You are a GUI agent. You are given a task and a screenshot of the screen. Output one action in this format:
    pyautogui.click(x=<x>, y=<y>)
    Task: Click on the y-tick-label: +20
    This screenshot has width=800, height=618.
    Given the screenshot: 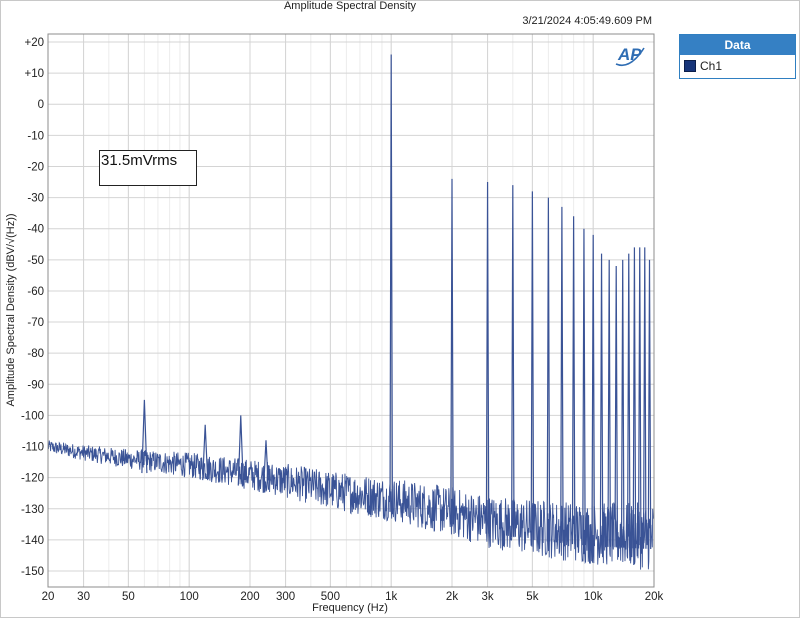 What is the action you would take?
    pyautogui.click(x=34, y=43)
    